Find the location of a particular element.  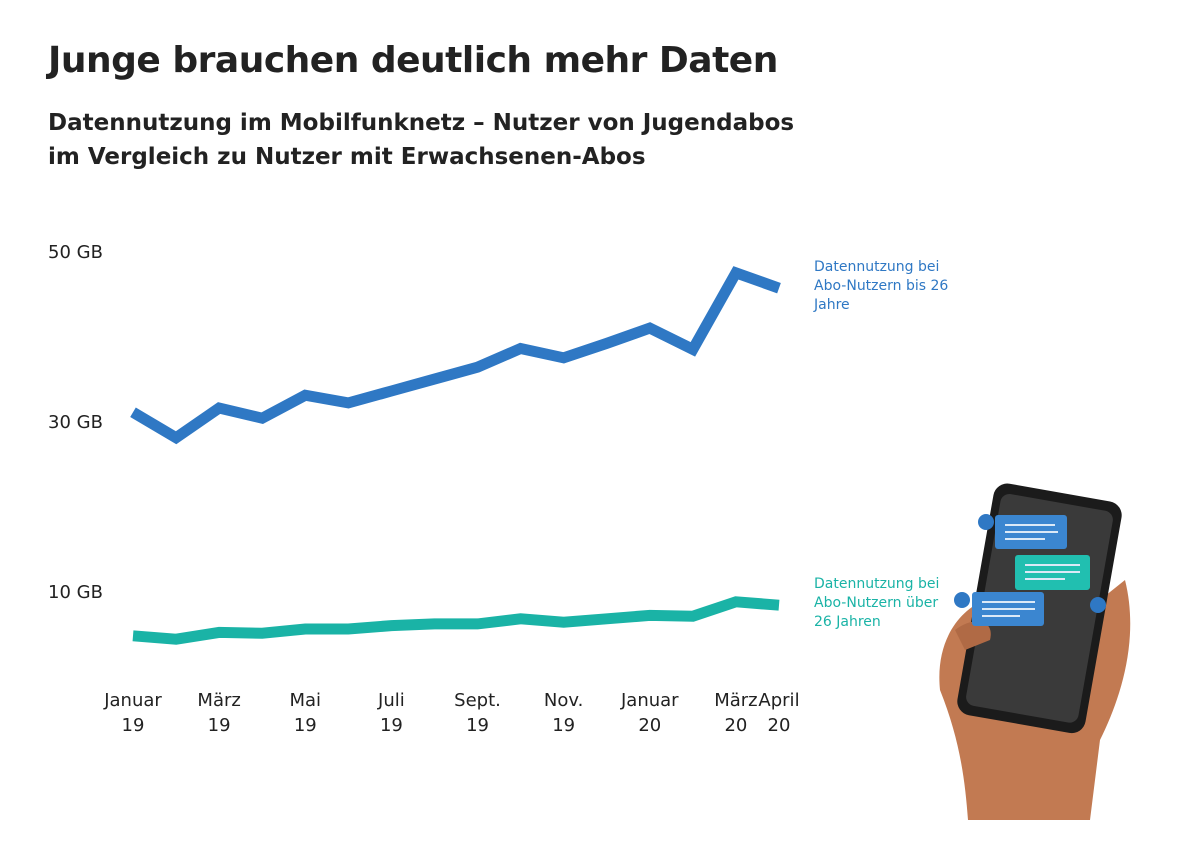

phone-illustration is located at coordinates (1035, 651).